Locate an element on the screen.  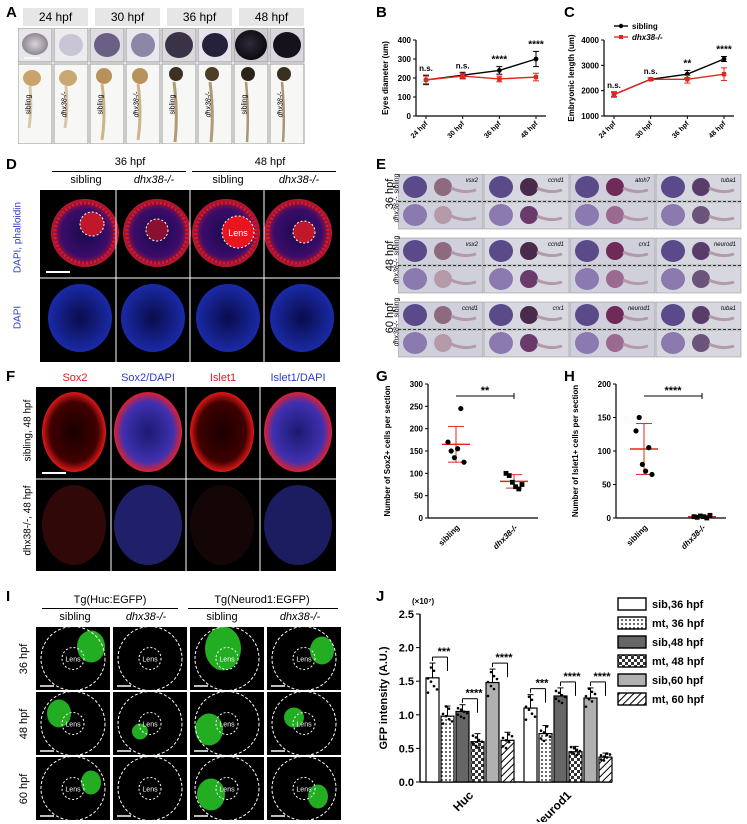
x-tick-label: 48 hpf is located at coordinates (530, 130).